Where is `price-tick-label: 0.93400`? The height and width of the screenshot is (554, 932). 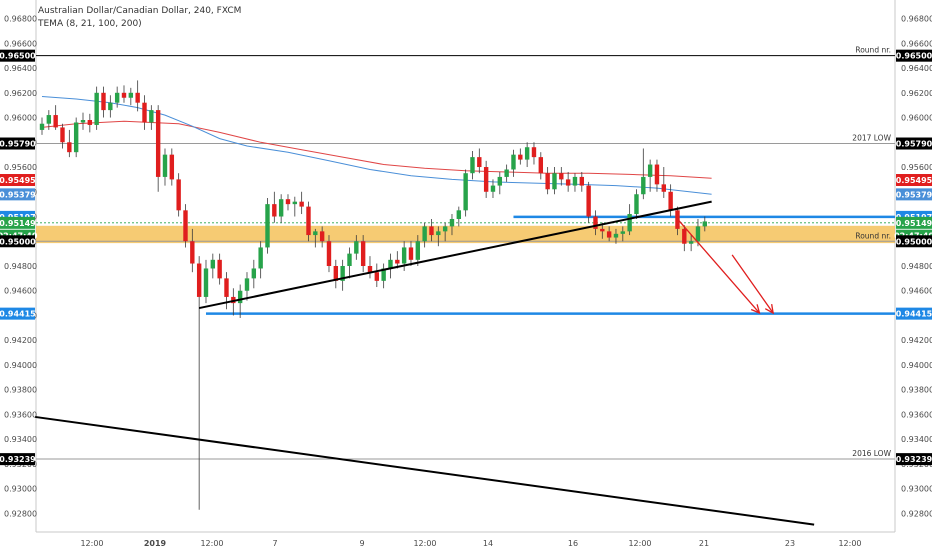 price-tick-label: 0.93400 is located at coordinates (916, 439).